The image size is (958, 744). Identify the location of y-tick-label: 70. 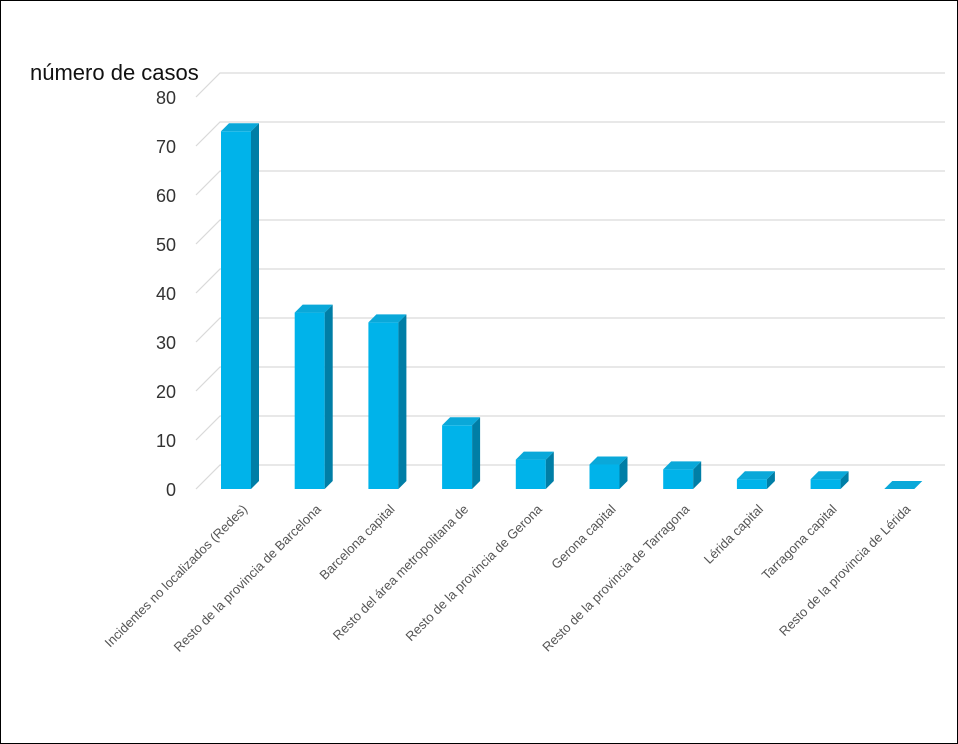
(166, 147).